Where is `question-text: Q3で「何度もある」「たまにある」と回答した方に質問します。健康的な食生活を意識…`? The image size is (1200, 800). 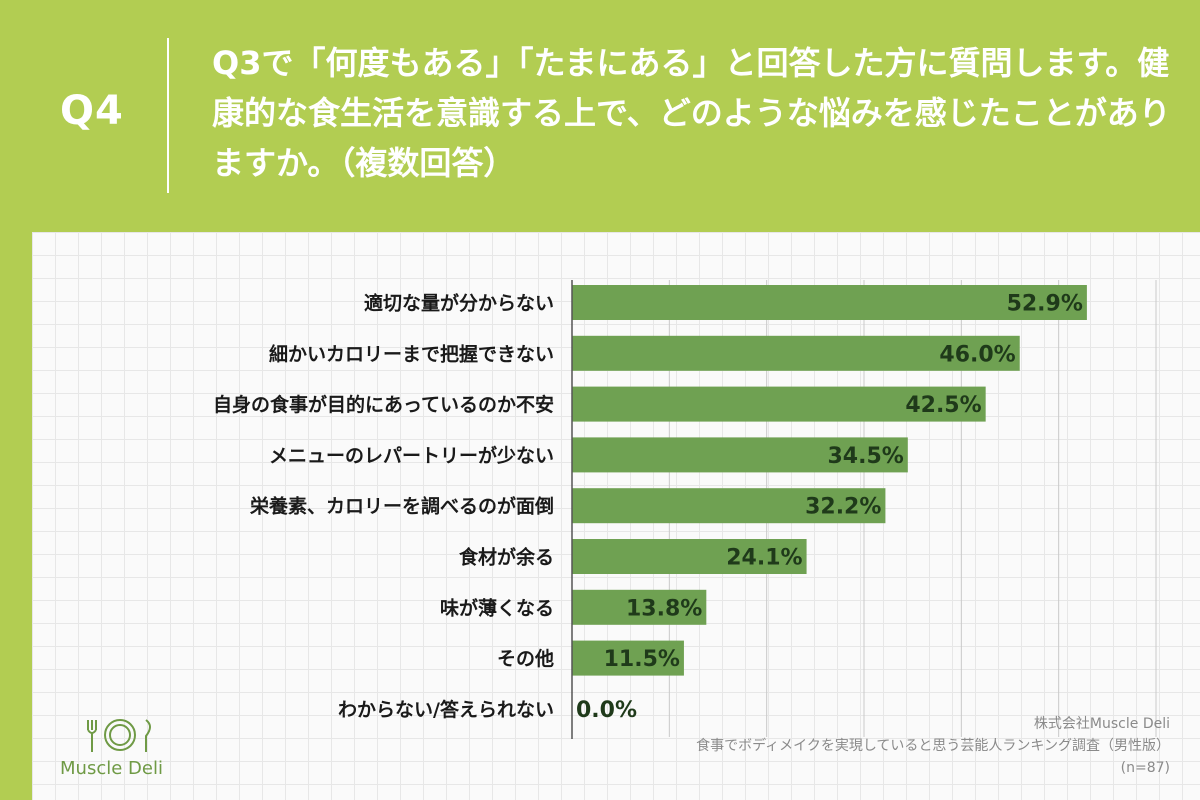
question-text: Q3で「何度もある」「たまにある」と回答した方に質問します。健康的な食生活を意識… is located at coordinates (691, 113).